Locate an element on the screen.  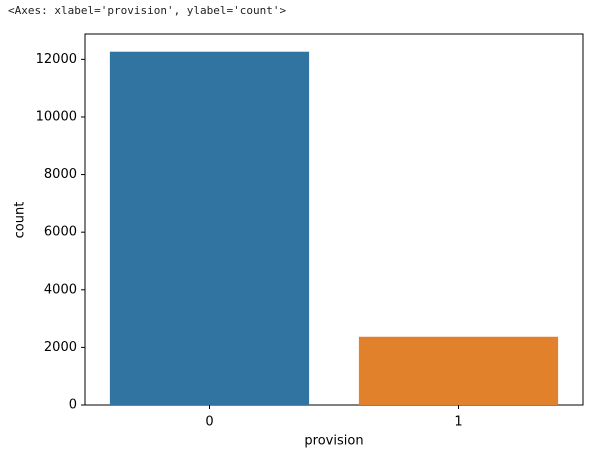
x-tick-label: 0 is located at coordinates (209, 422).